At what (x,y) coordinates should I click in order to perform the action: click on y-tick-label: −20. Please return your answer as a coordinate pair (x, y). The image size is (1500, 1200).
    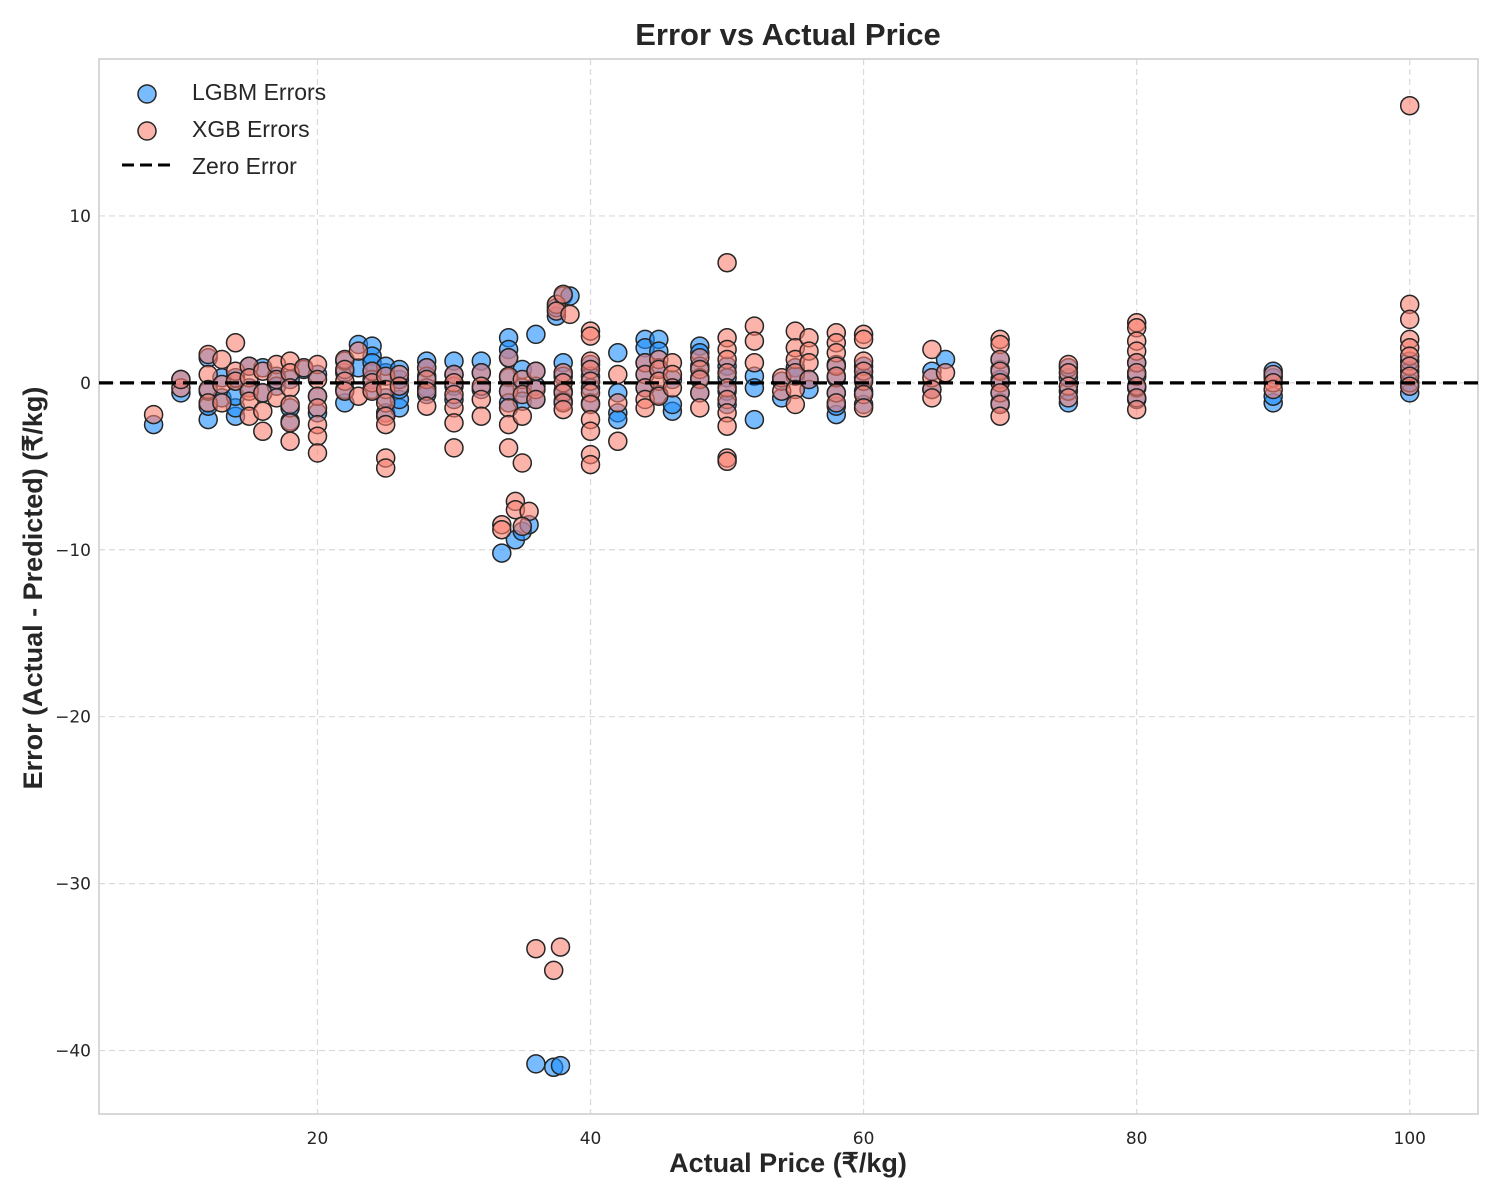
    Looking at the image, I should click on (73, 718).